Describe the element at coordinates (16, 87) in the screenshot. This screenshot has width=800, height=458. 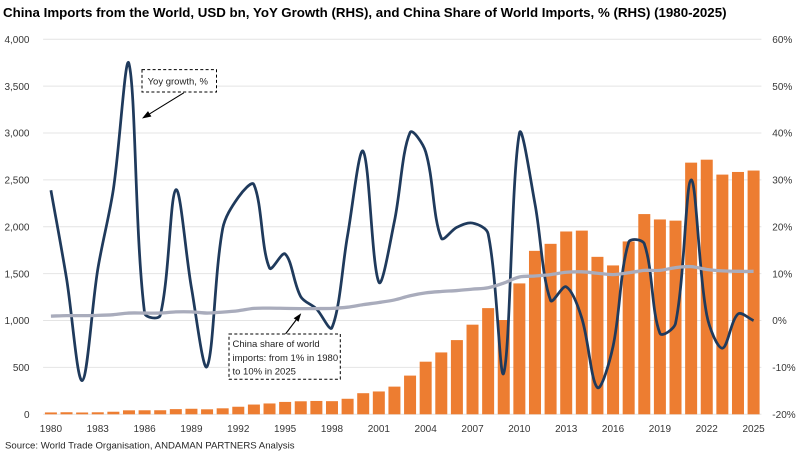
I see `svg-text: 3,500` at that location.